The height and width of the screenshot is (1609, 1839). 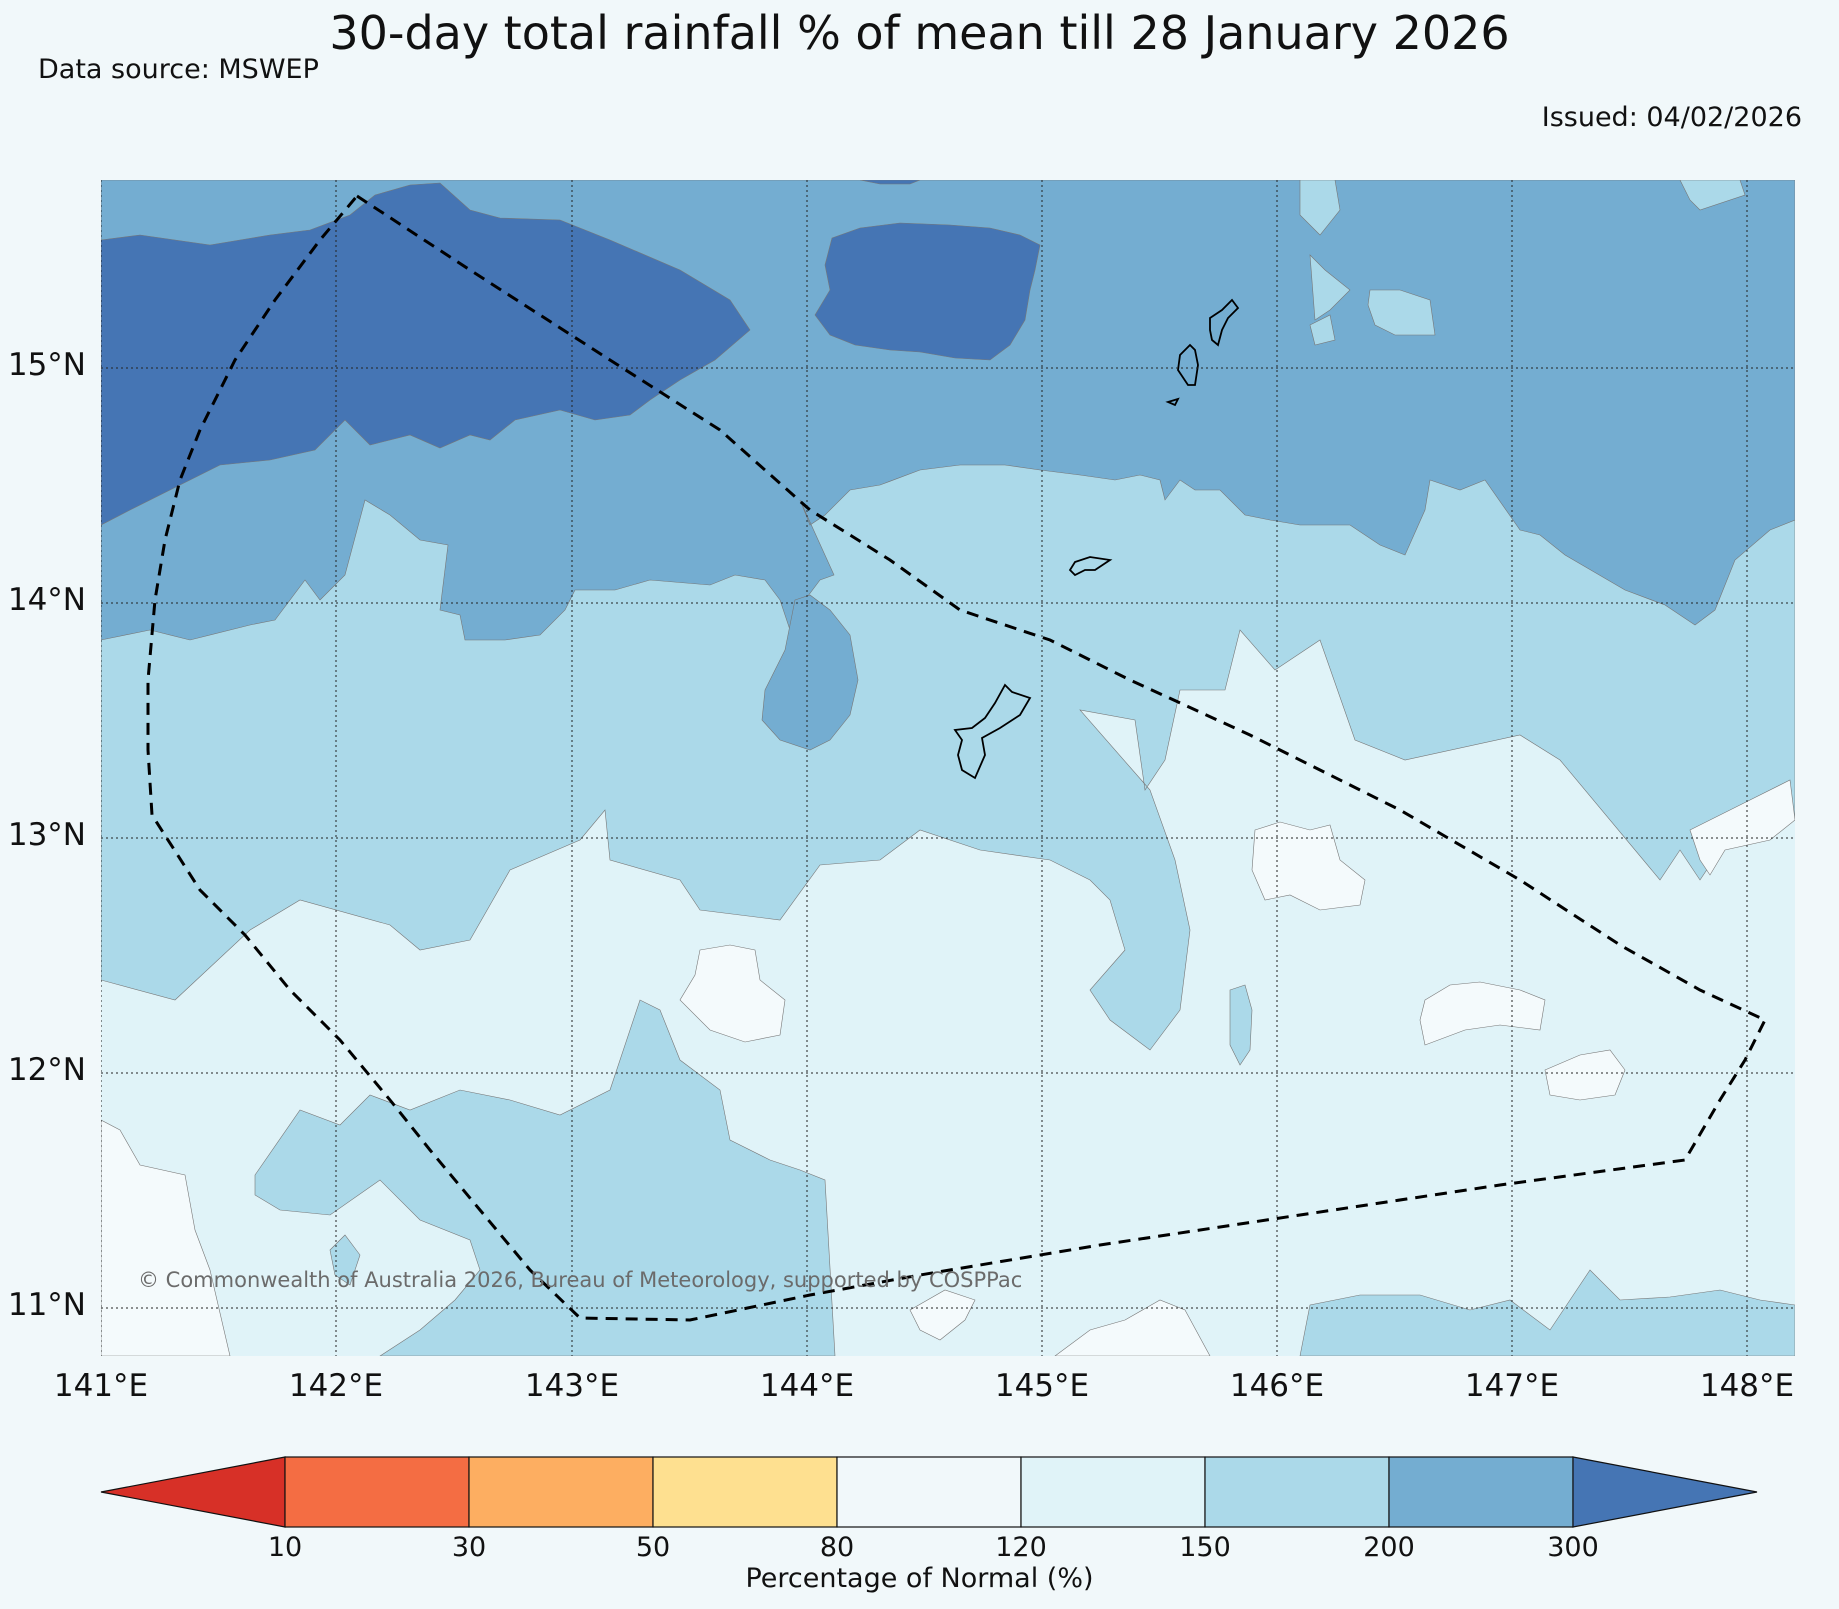 I want to click on colorbar-extend-high, so click(x=1665, y=1492).